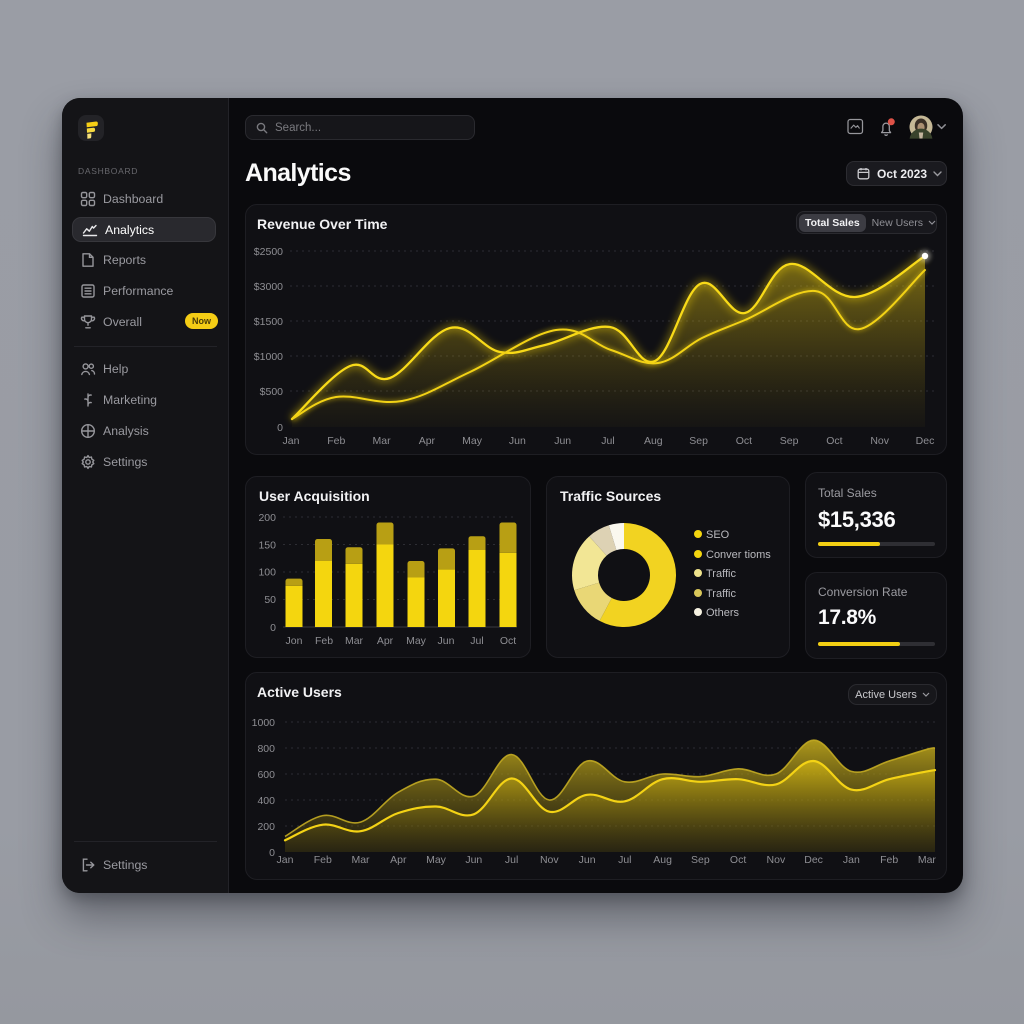 Image resolution: width=1024 pixels, height=1024 pixels. What do you see at coordinates (270, 600) in the screenshot?
I see `svg-text: 50` at bounding box center [270, 600].